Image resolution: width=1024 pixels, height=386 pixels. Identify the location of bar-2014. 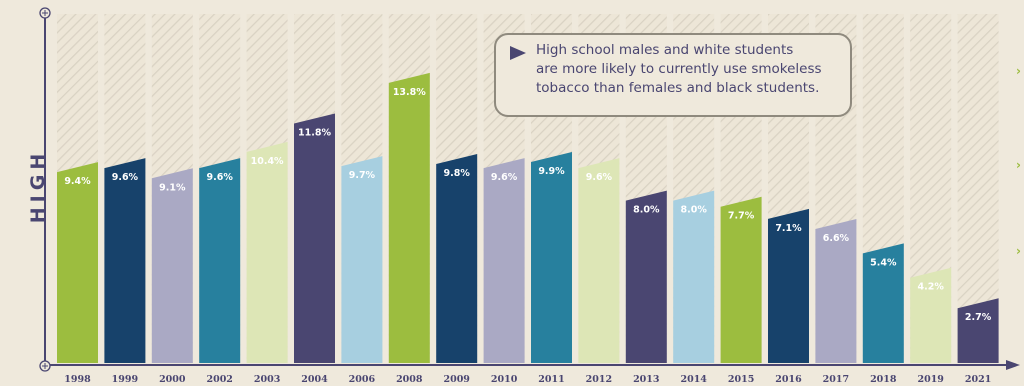
(694, 276).